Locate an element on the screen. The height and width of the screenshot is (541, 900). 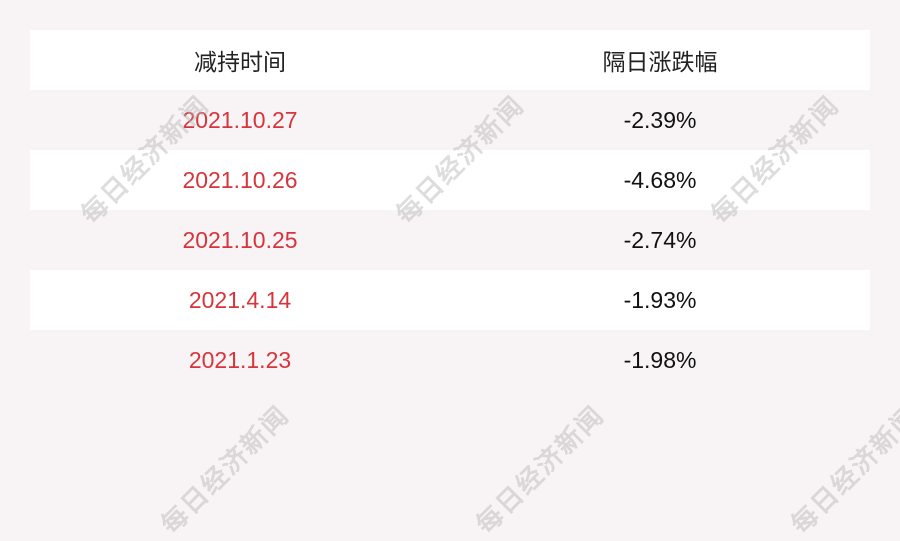
header-reduction-date: 减持时间 is located at coordinates (240, 62).